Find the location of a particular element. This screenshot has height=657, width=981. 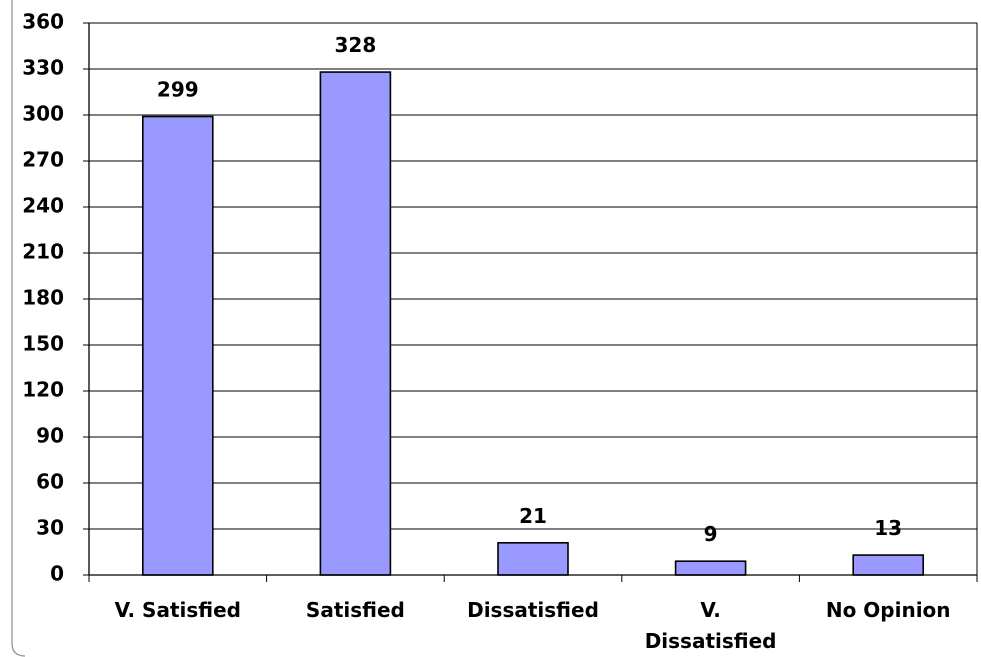

data-label: 9 is located at coordinates (711, 534).